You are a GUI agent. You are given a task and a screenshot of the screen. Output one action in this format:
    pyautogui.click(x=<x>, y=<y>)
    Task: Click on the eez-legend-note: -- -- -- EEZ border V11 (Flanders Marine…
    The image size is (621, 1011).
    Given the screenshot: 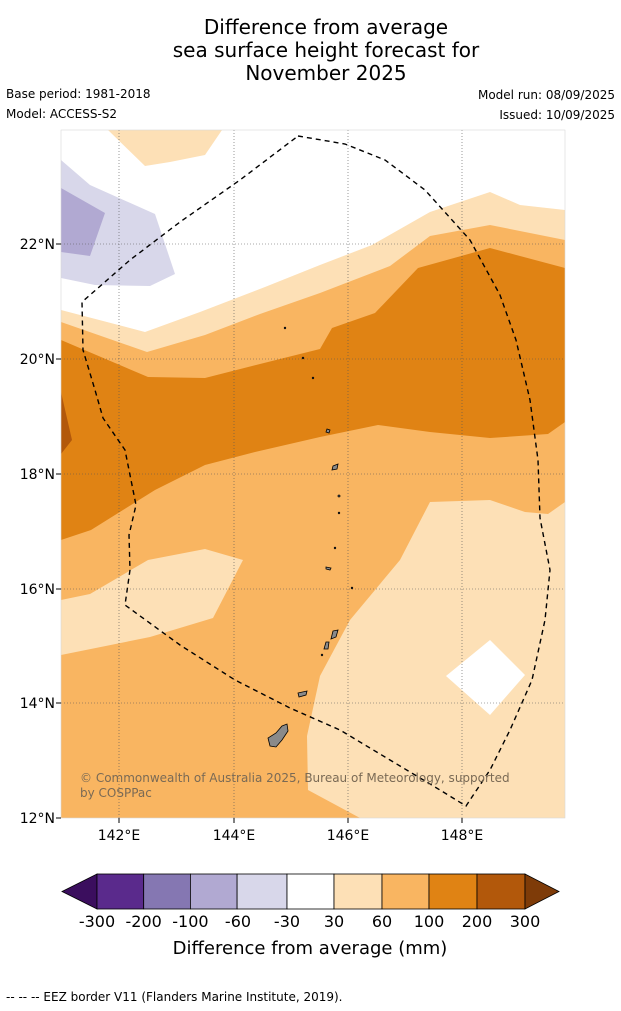 What is the action you would take?
    pyautogui.click(x=174, y=997)
    